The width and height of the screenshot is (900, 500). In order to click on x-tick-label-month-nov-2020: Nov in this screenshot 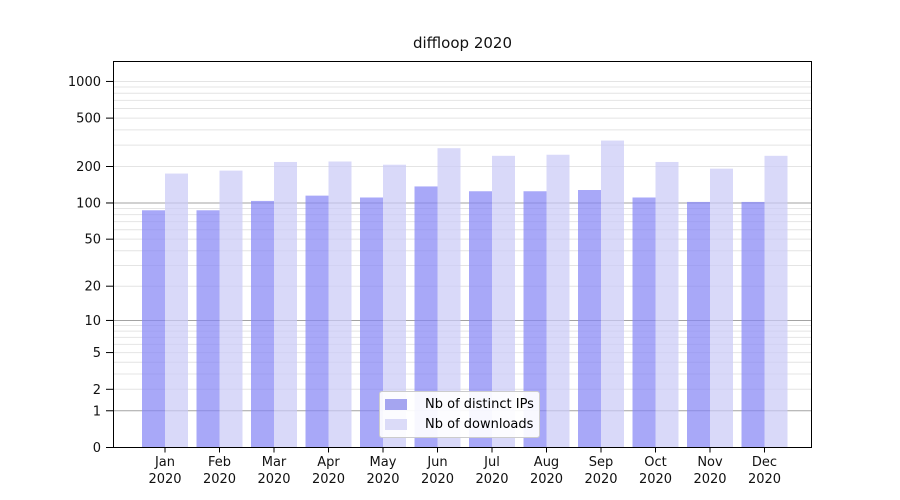, I will do `click(710, 462)`.